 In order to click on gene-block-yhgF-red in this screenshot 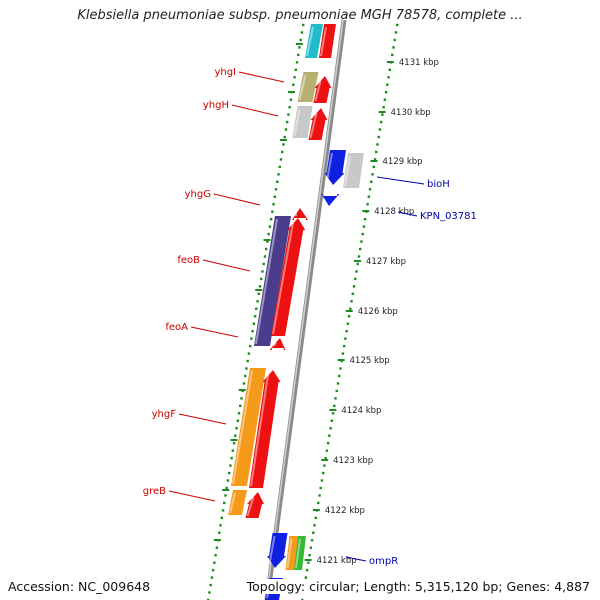, I will do `click(265, 429)`.